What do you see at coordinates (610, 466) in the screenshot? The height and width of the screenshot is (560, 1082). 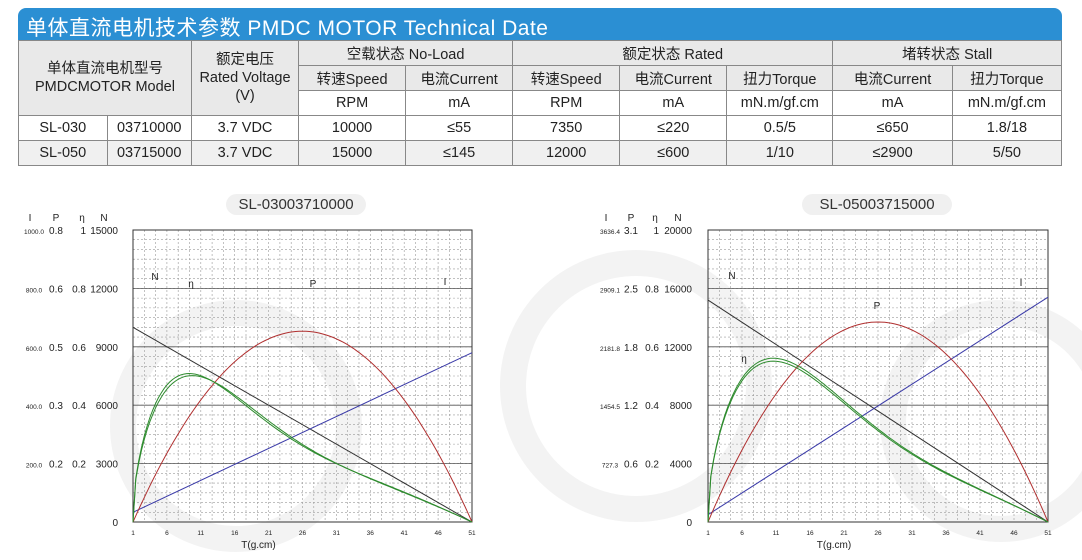 I see `tick-label-i: 727.3` at bounding box center [610, 466].